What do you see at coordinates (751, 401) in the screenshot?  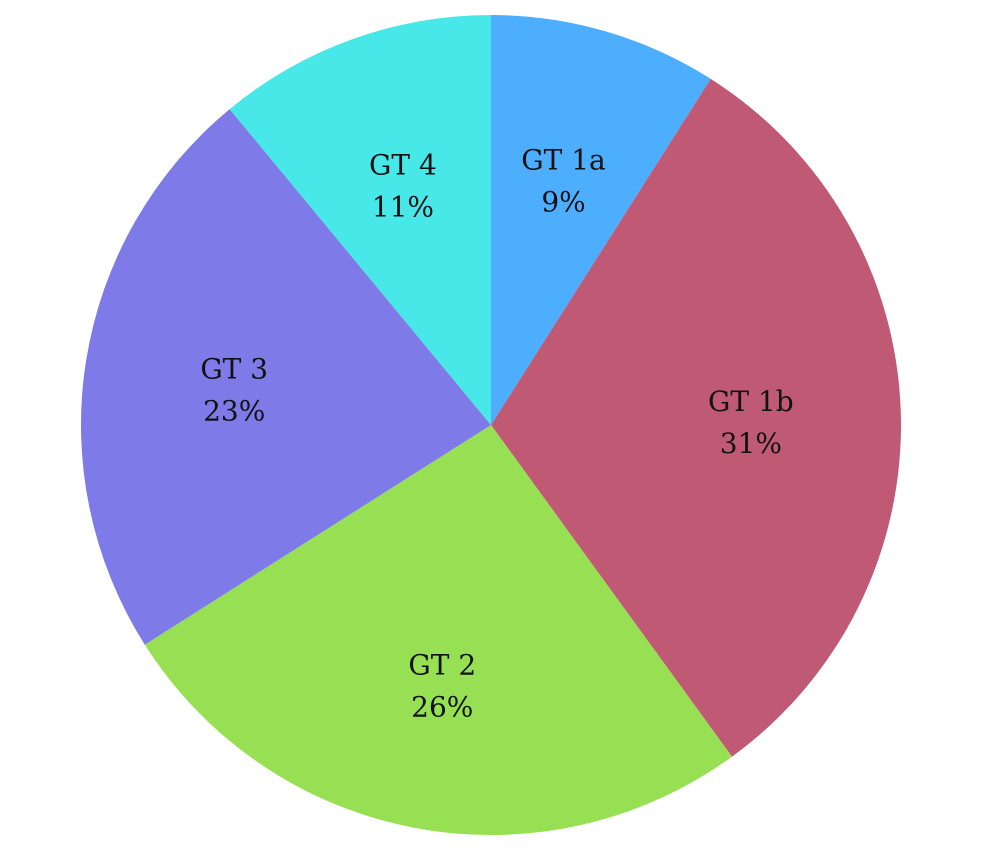 I see `slice-name-label: GT 1b` at bounding box center [751, 401].